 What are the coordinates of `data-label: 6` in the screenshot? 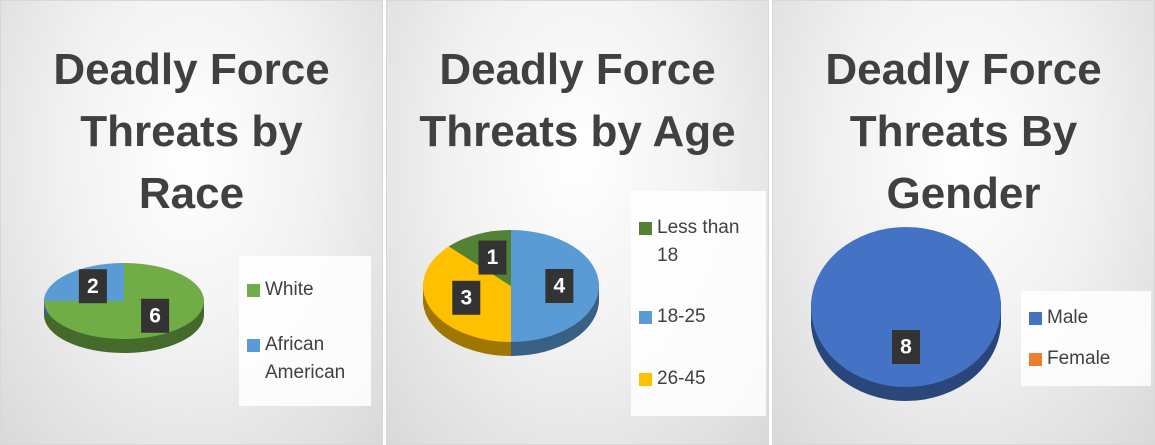 It's located at (155, 315).